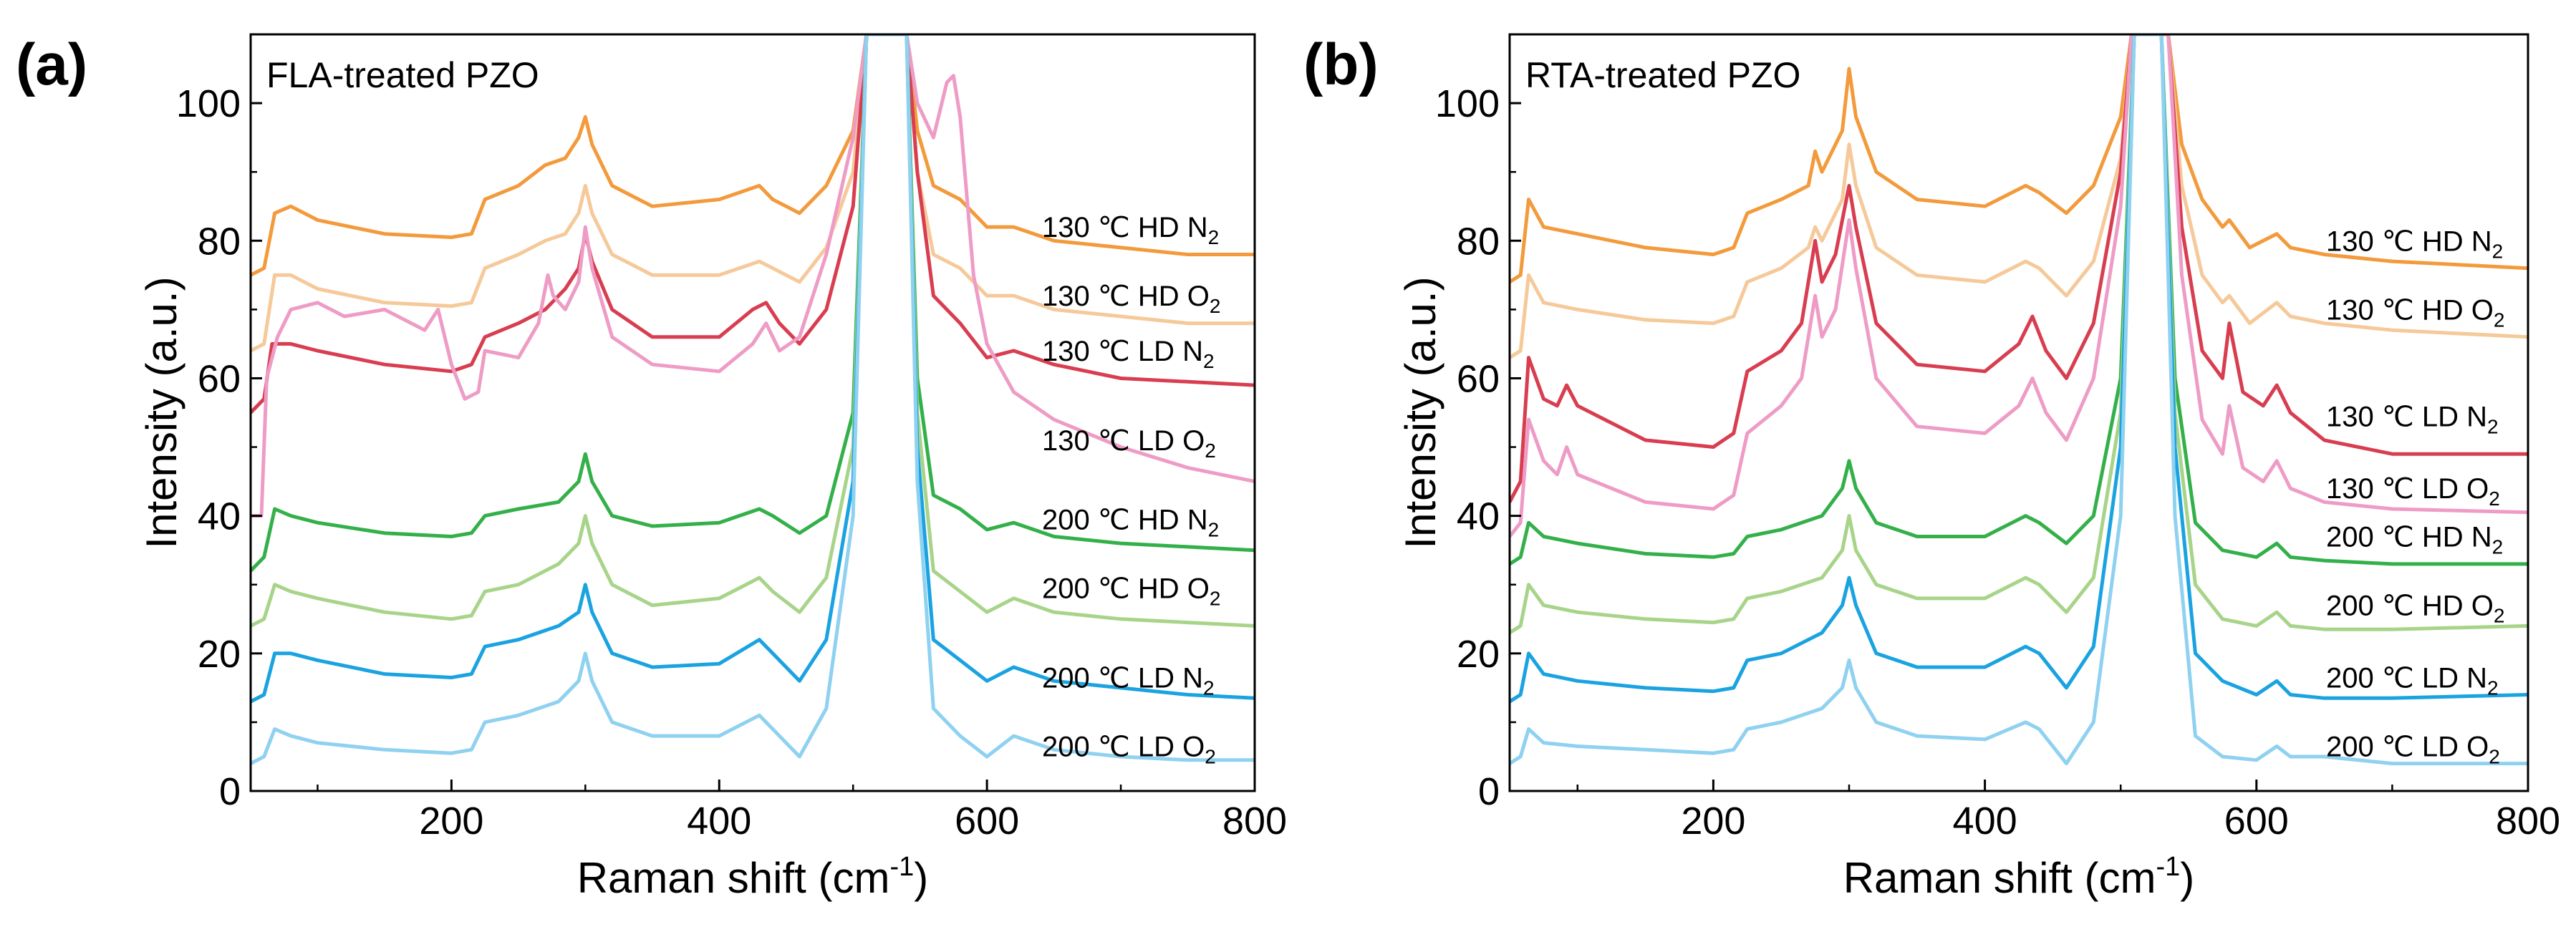  Describe the element at coordinates (52, 64) in the screenshot. I see `panel-letter: (a)` at that location.